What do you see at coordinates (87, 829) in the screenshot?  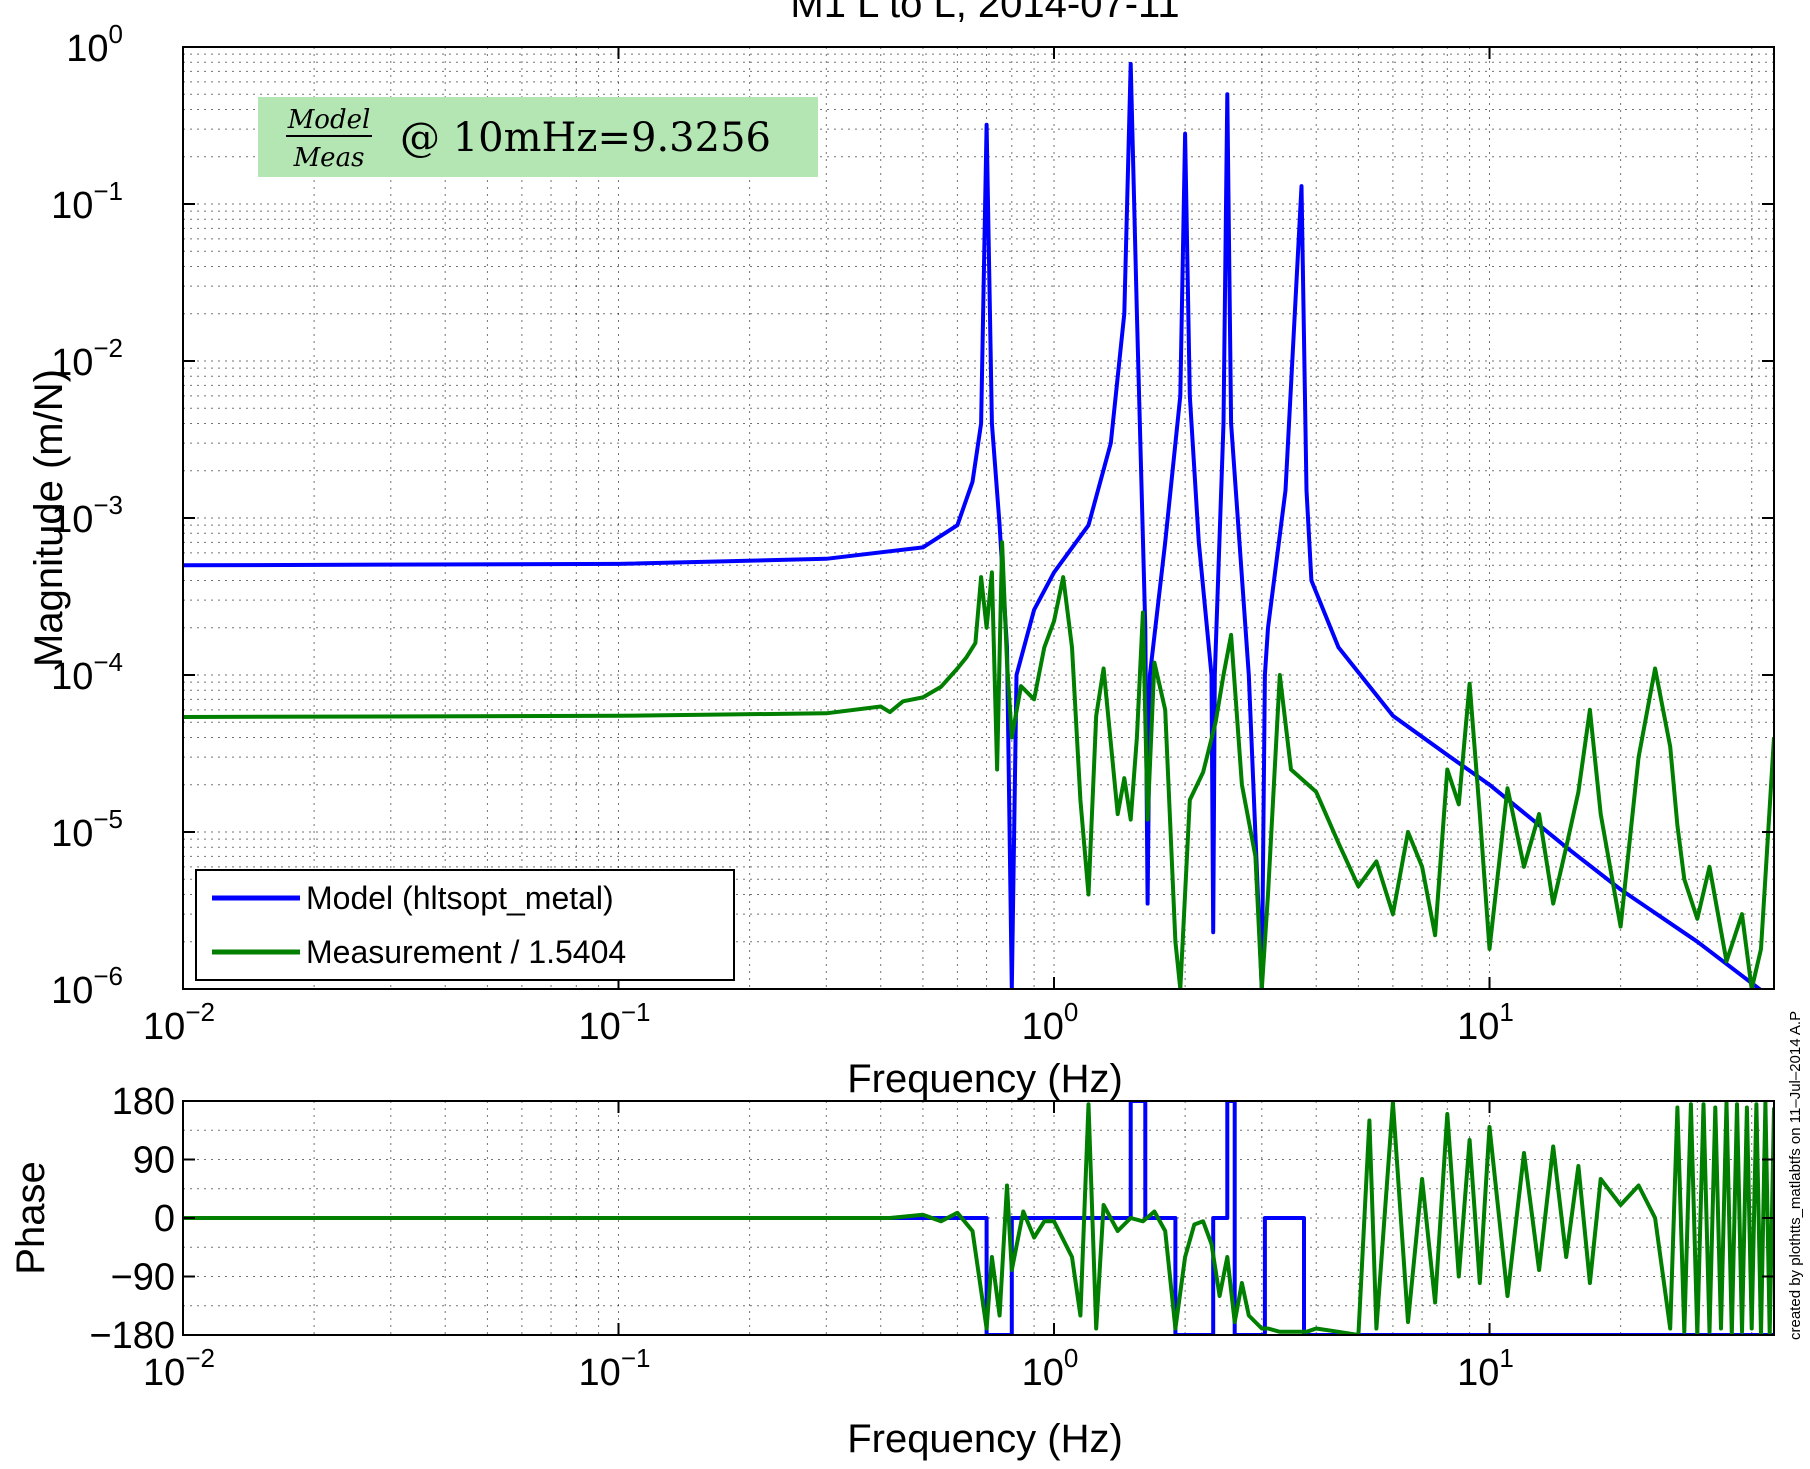 I see `y-tick-label: 10−5` at bounding box center [87, 829].